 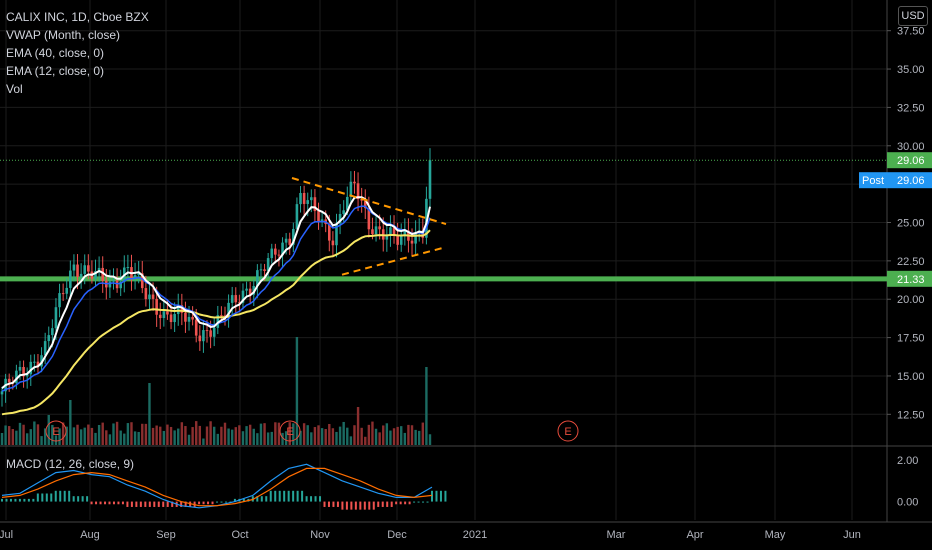 I want to click on time-axis: Jul Aug Sep Oct Nov Dec 2021 Mar Apr May Jun, so click(x=430, y=535).